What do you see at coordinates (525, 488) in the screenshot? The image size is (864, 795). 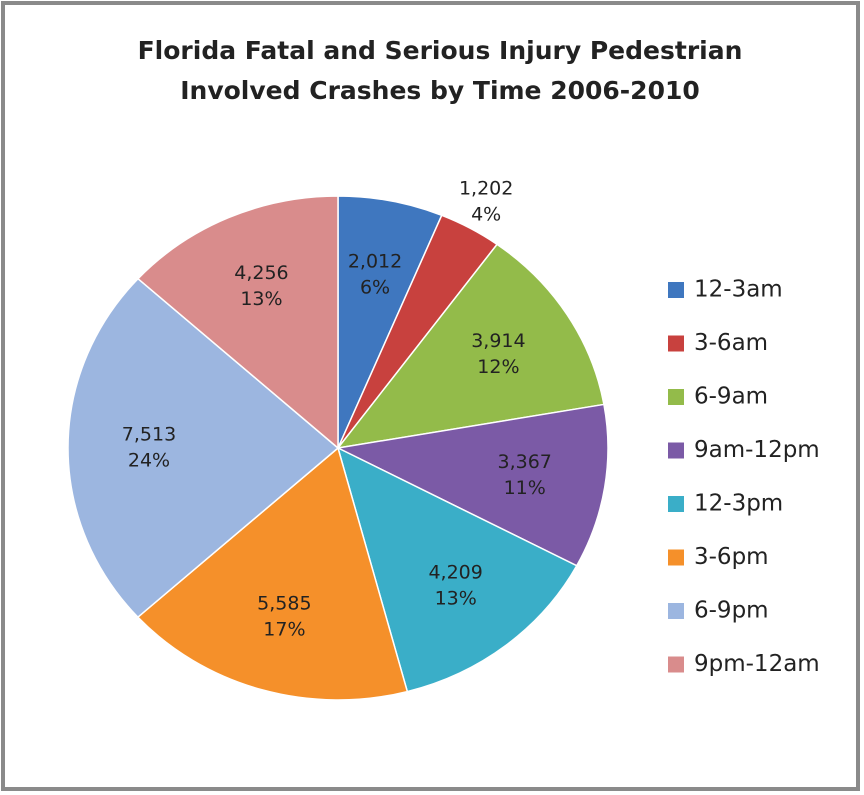 I see `percent-label: 11%` at bounding box center [525, 488].